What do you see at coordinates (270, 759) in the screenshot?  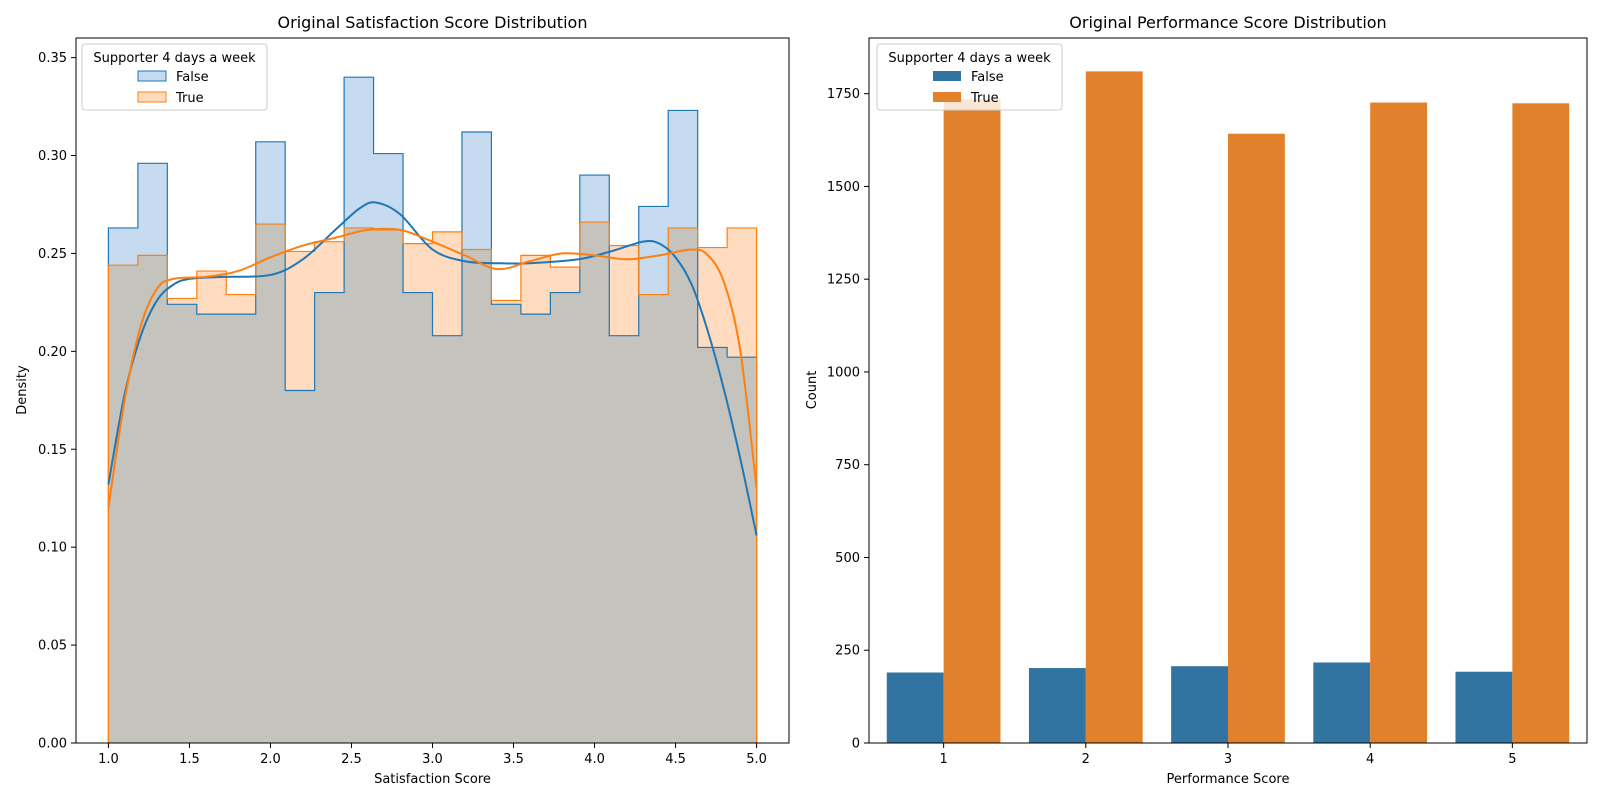 I see `x-tick-label: 2.0` at bounding box center [270, 759].